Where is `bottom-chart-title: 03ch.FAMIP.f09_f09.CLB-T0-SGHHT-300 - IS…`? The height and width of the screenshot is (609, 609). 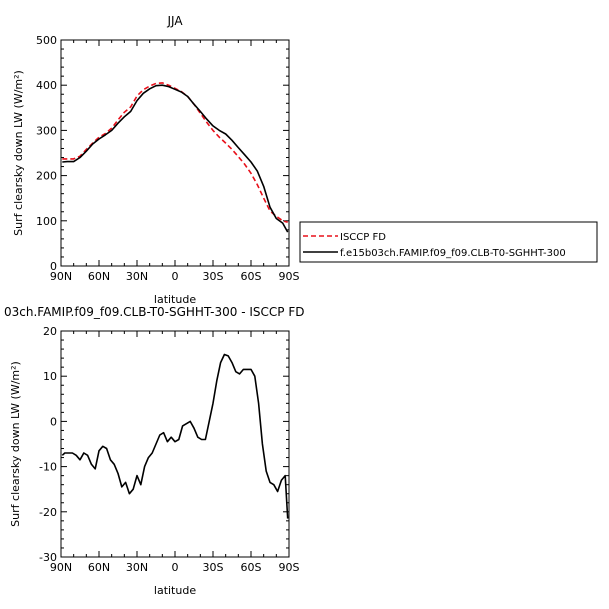 bottom-chart-title: 03ch.FAMIP.f09_f09.CLB-T0-SGHHT-300 - IS… is located at coordinates (154, 312).